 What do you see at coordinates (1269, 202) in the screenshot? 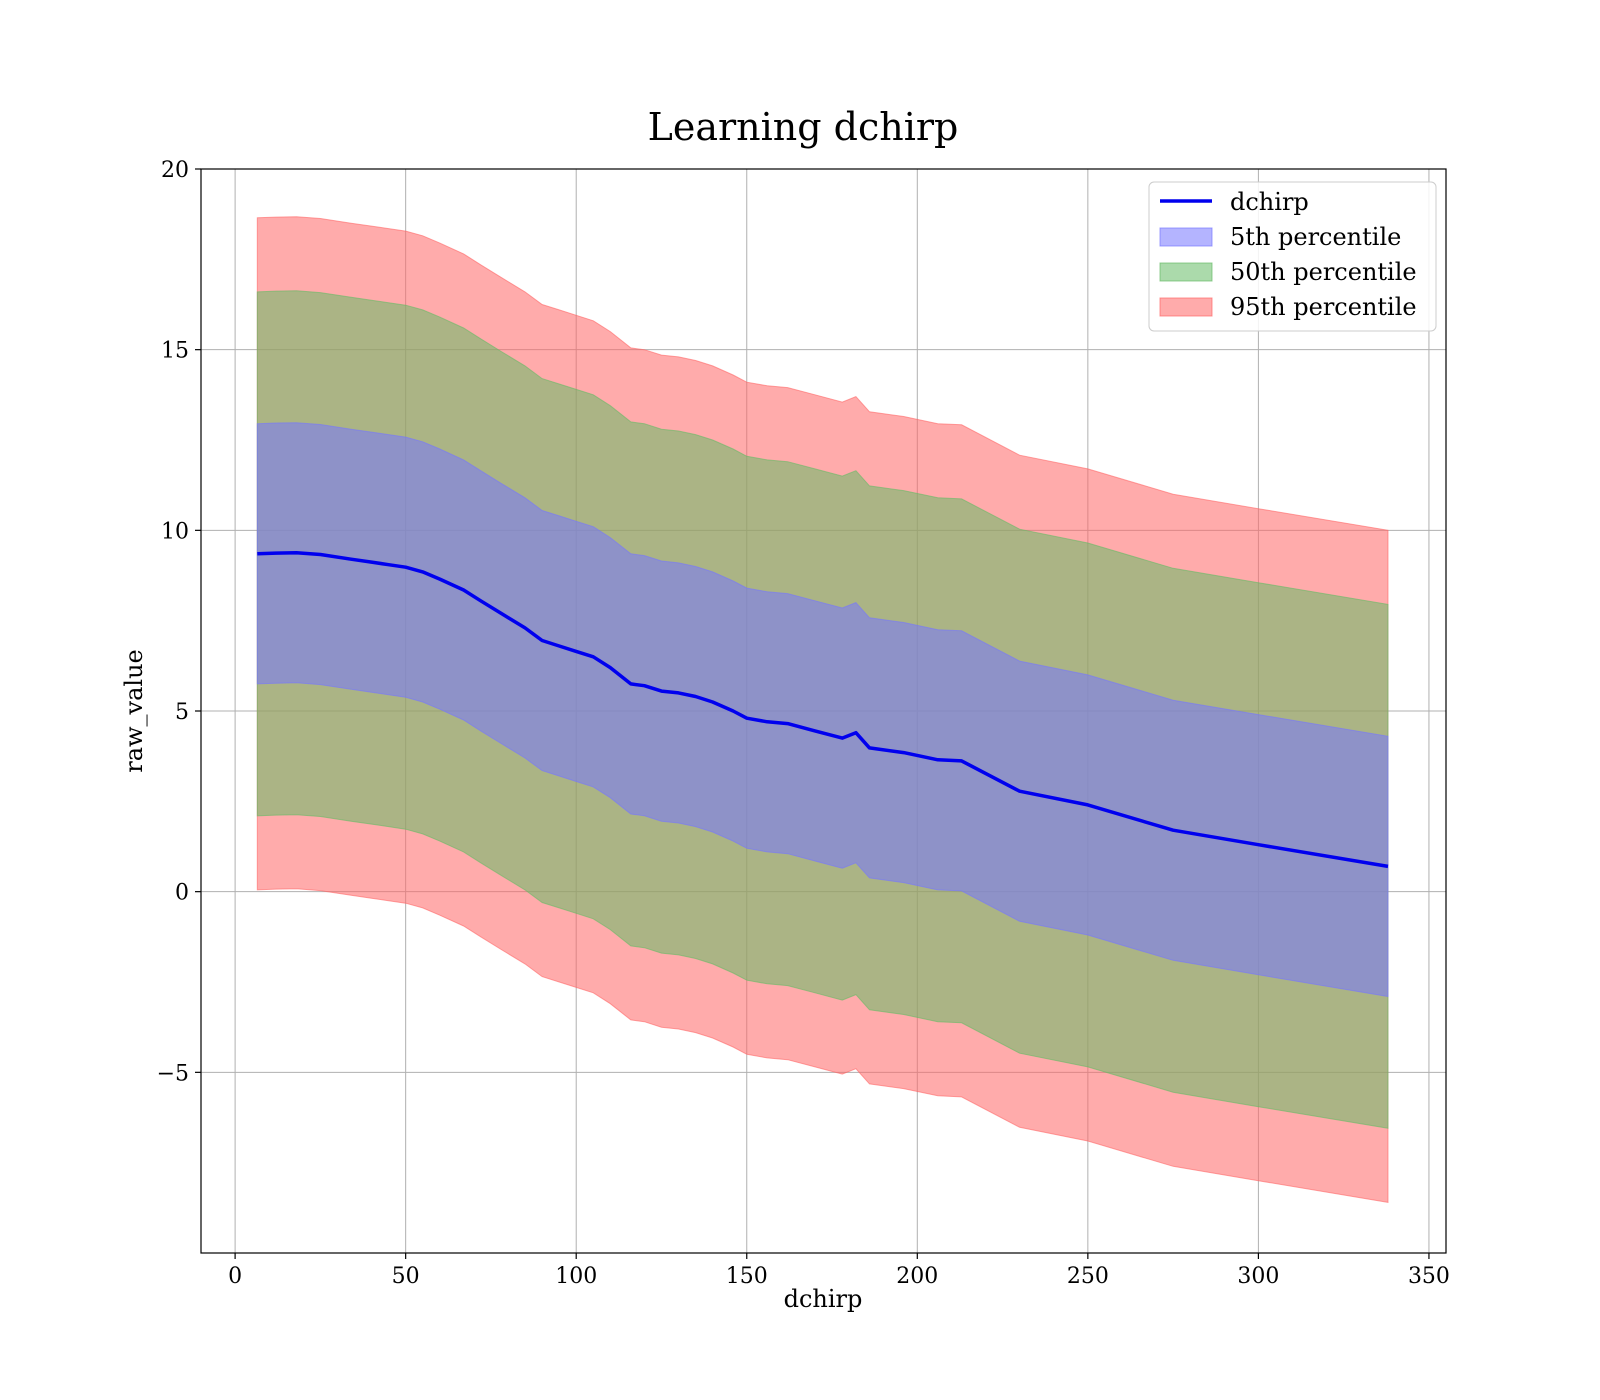
I see `legend-label-dchirp: dchirp` at bounding box center [1269, 202].